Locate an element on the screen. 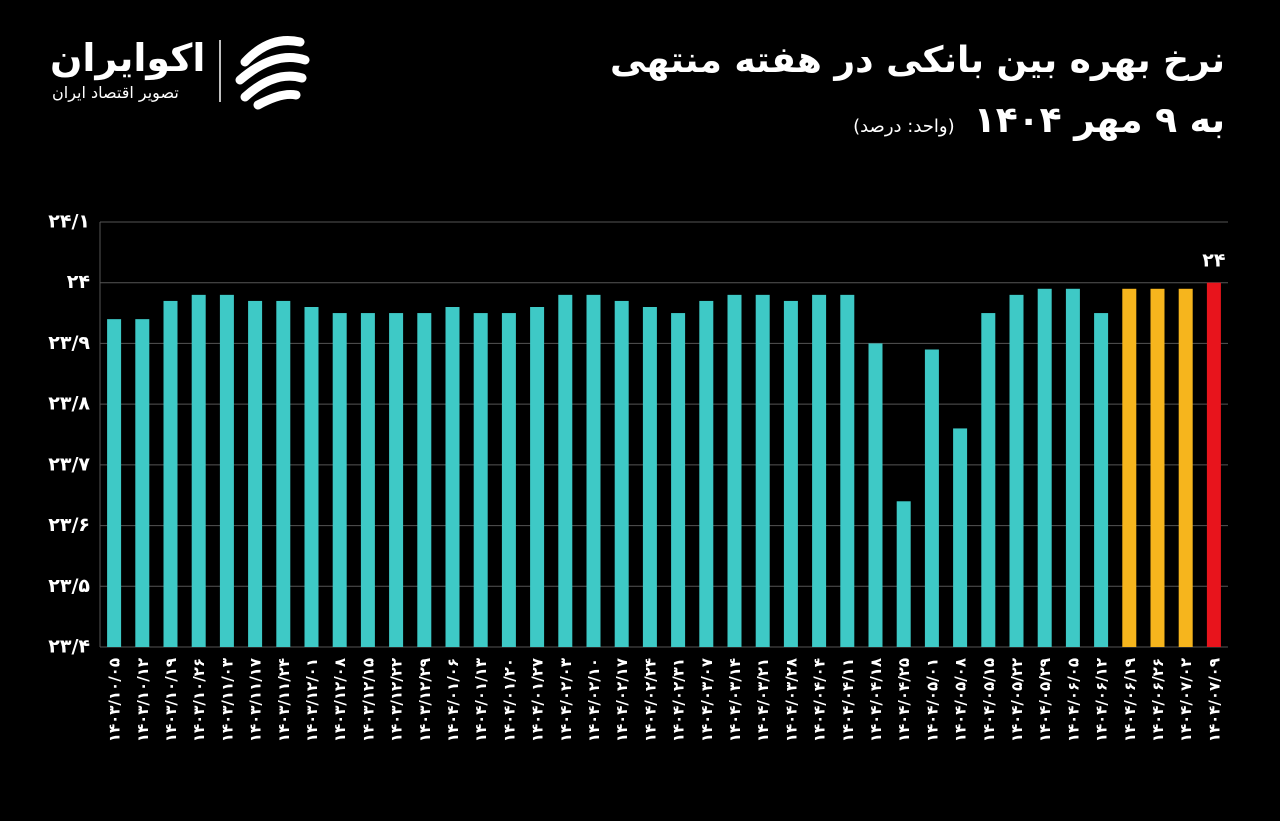  x-tick-label: ۱۴۰۳/۱۲/۲۲ is located at coordinates (397, 700).